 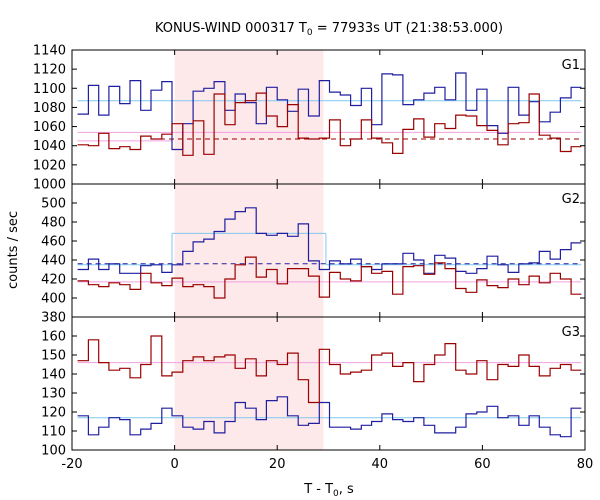 What do you see at coordinates (328, 490) in the screenshot?
I see `x-axis-label: T - T0, s` at bounding box center [328, 490].